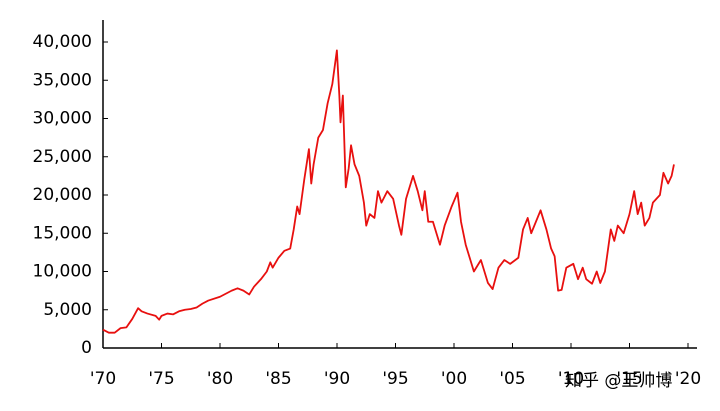  What do you see at coordinates (629, 379) in the screenshot?
I see `x-tick-label: '15` at bounding box center [629, 379].